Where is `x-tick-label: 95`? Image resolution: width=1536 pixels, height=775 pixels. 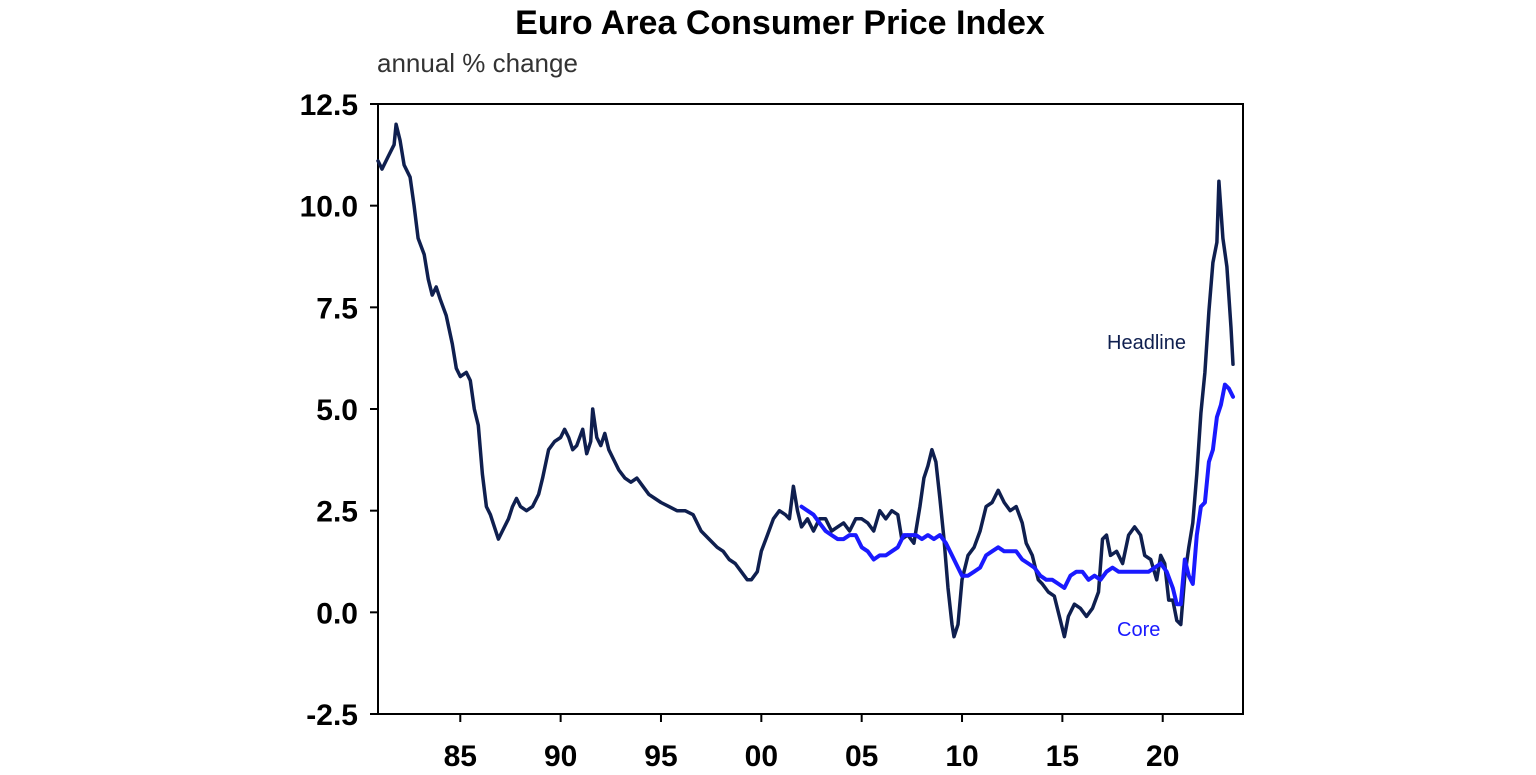
x-tick-label: 95 is located at coordinates (660, 756).